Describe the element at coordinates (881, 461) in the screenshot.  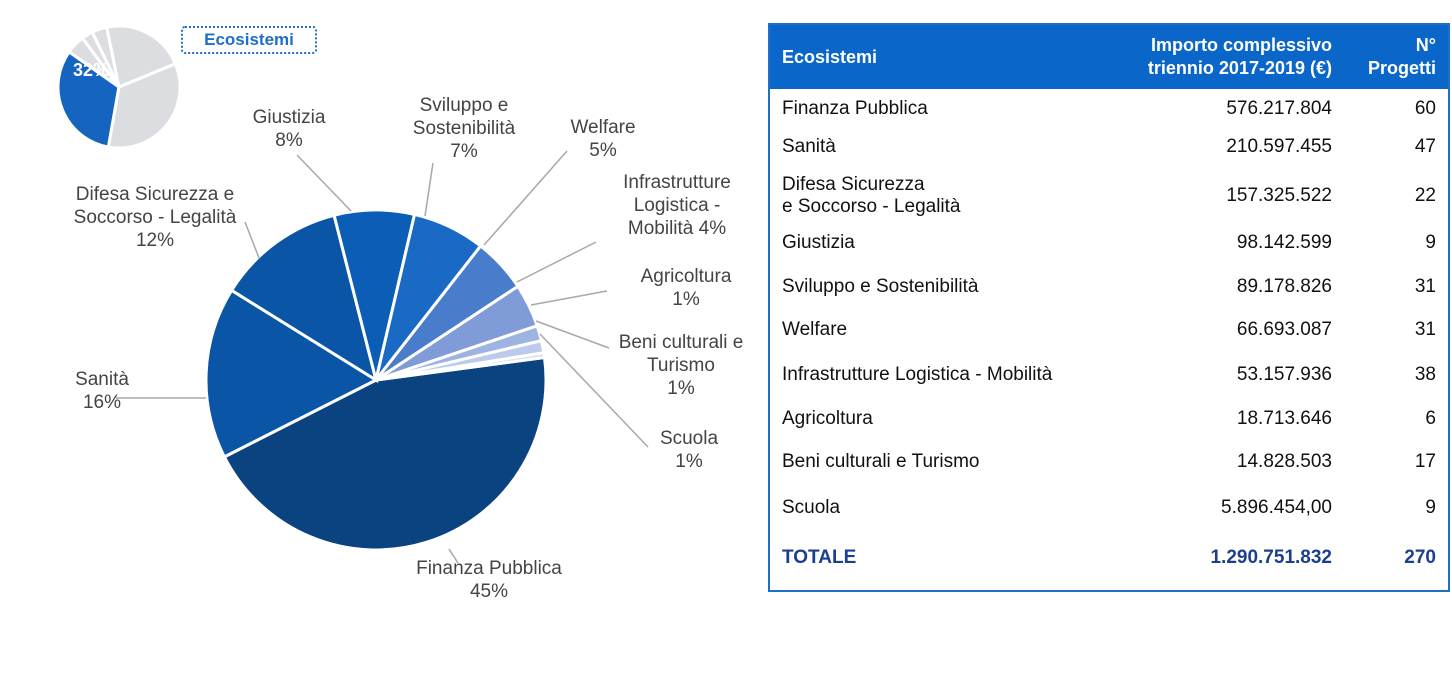
I see `cell-ecosistema: Beni culturali e Turismo` at that location.